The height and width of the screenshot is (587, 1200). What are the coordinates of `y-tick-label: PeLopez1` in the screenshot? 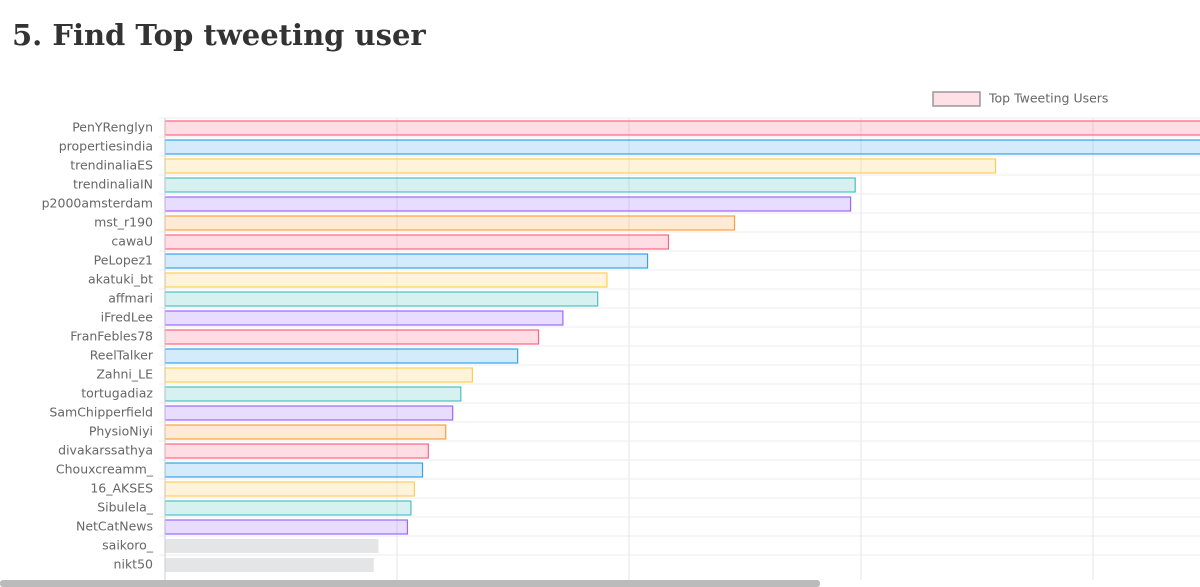 It's located at (123, 260).